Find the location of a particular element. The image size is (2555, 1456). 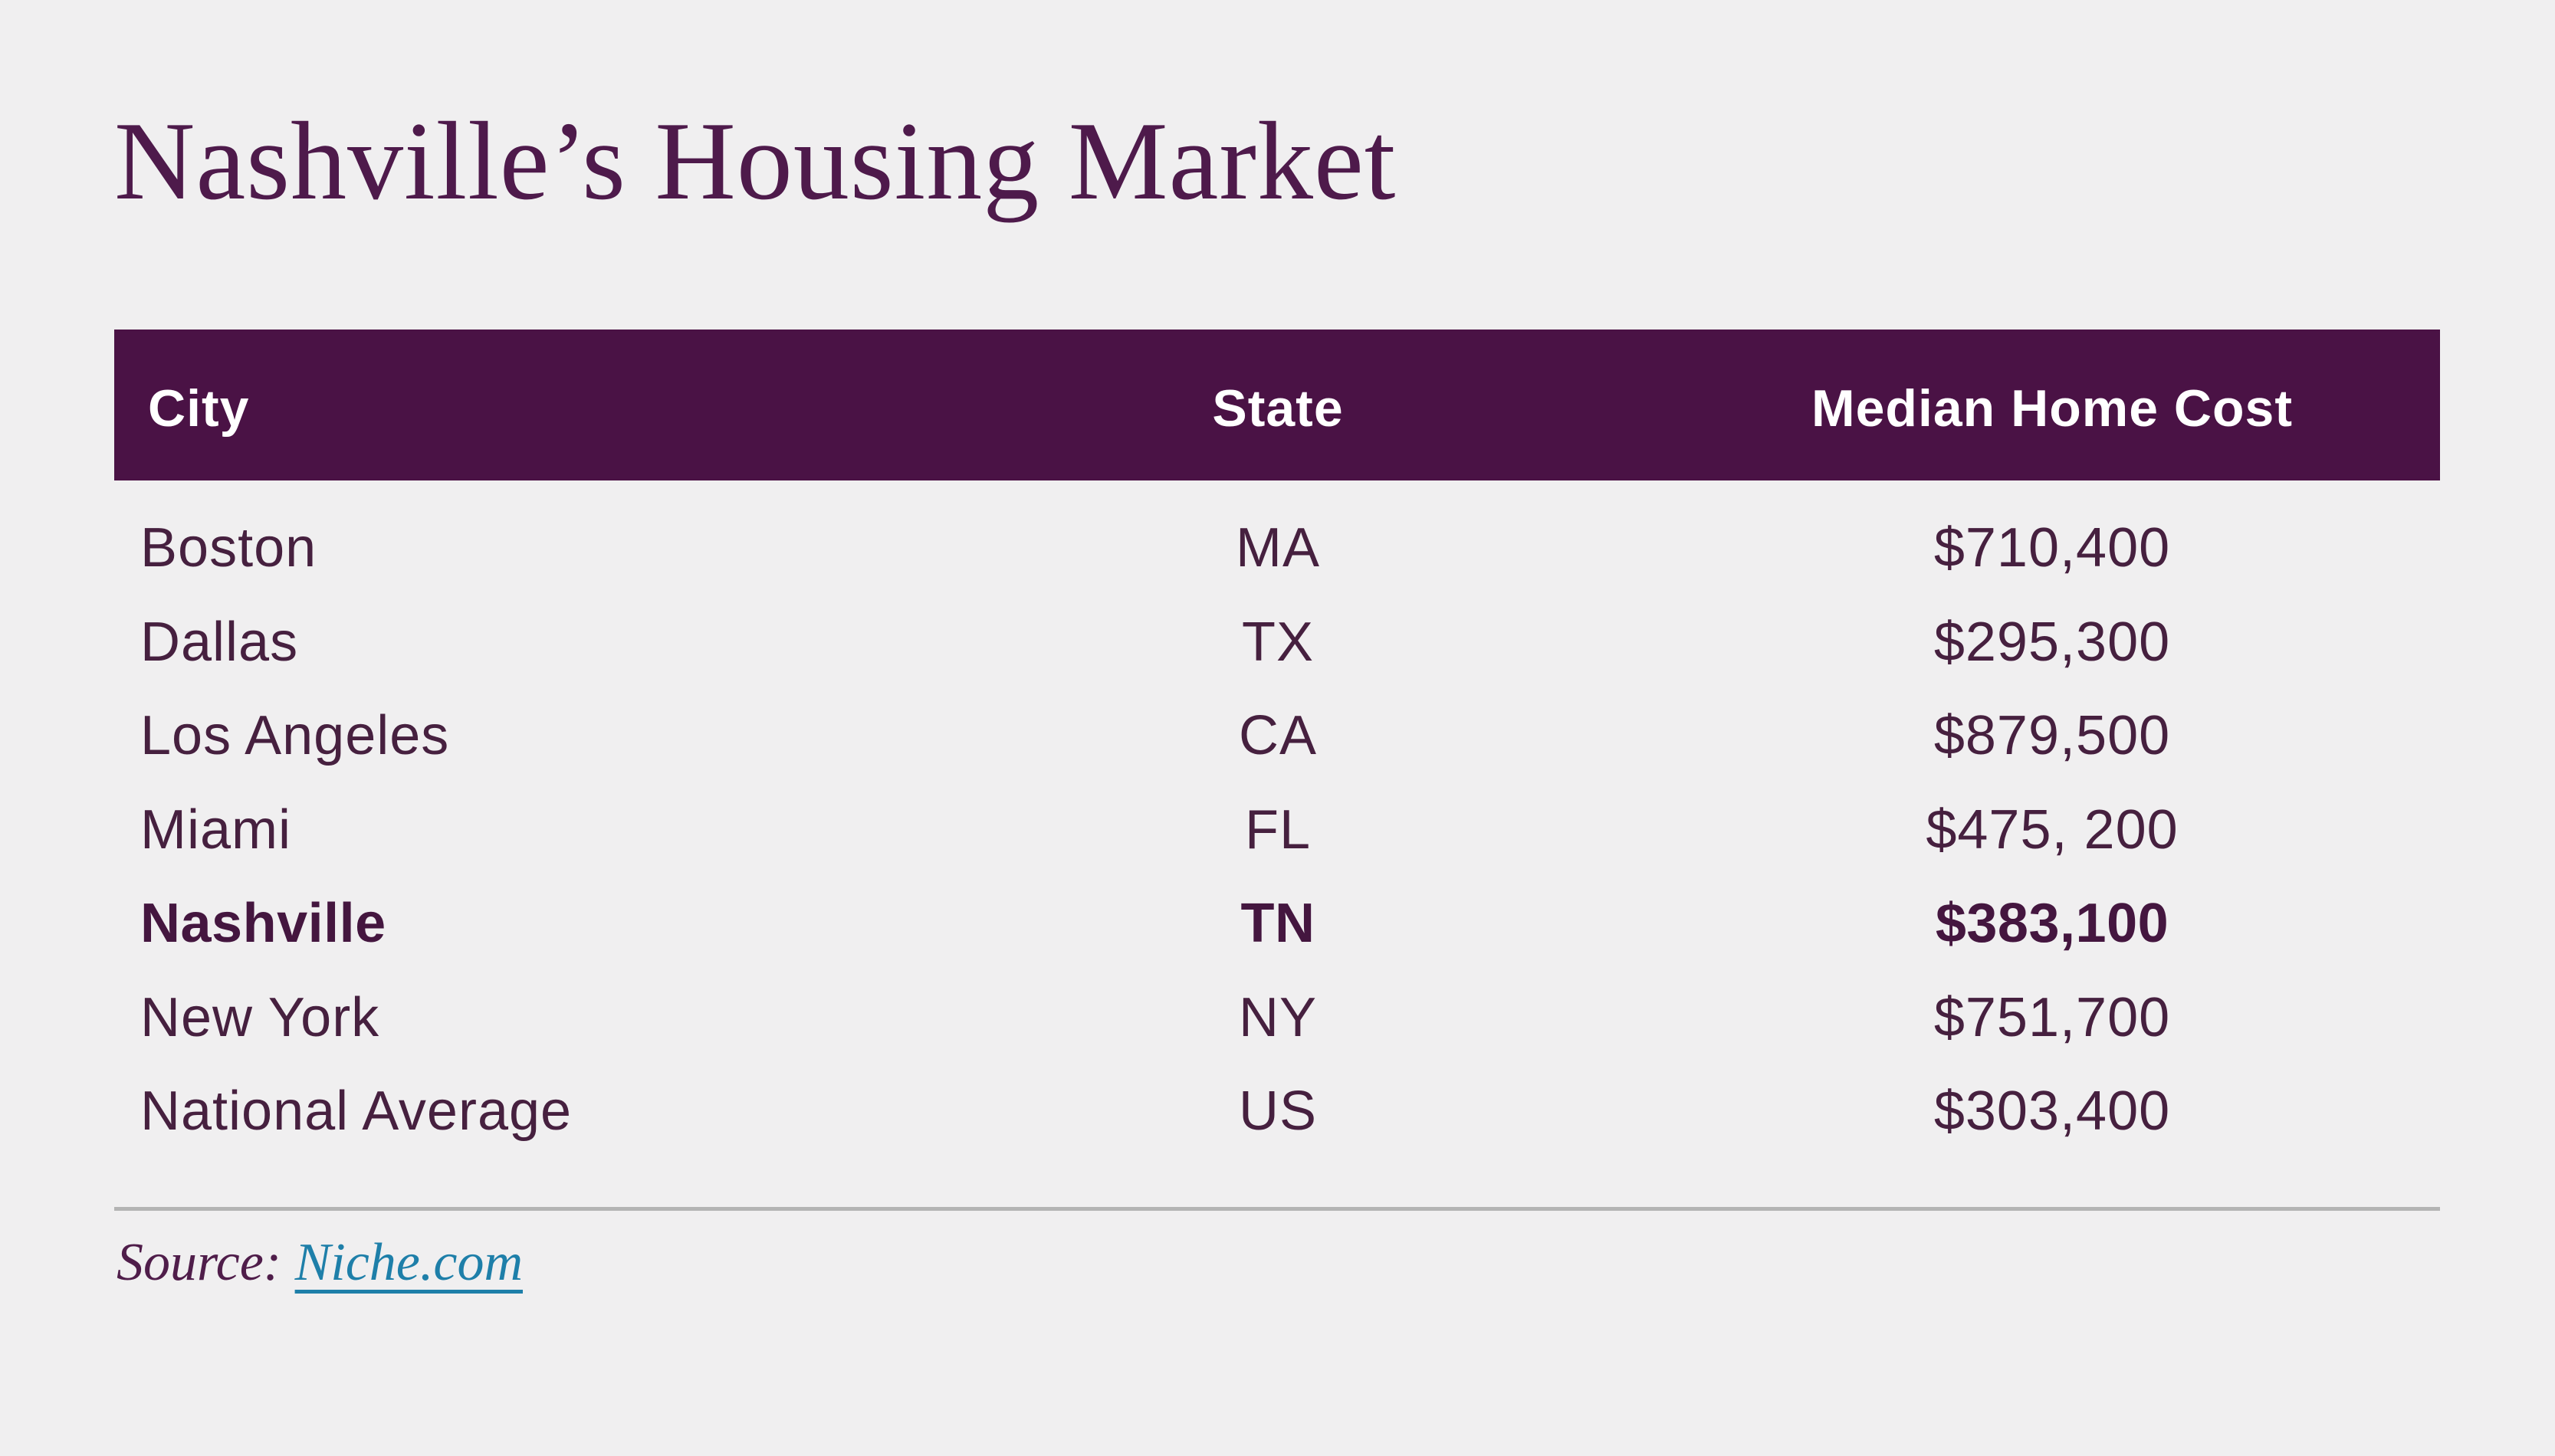

cell-state: TN is located at coordinates (1277, 924).